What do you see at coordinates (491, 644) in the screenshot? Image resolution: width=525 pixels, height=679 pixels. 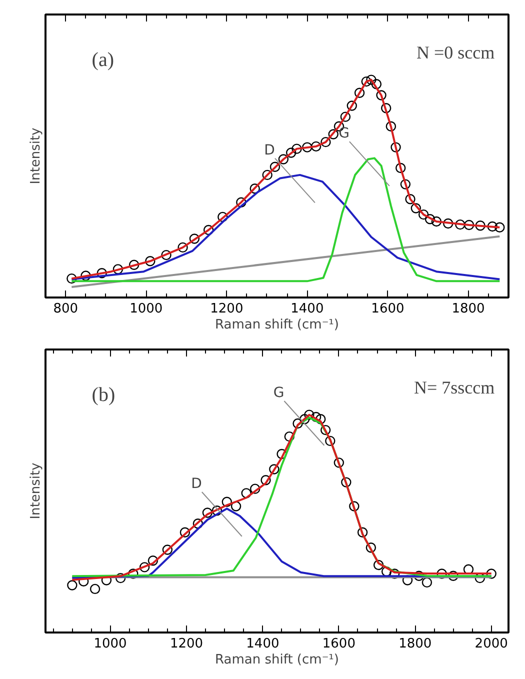 I see `x-tick-label: 2000` at bounding box center [491, 644].